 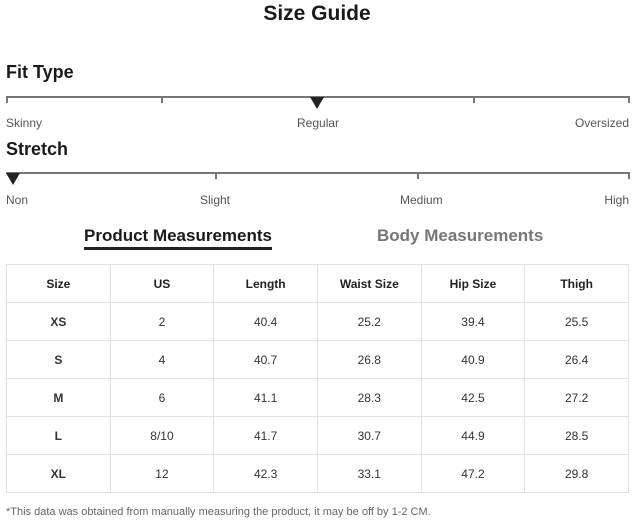 I want to click on table-cell: 28.5, so click(x=576, y=435).